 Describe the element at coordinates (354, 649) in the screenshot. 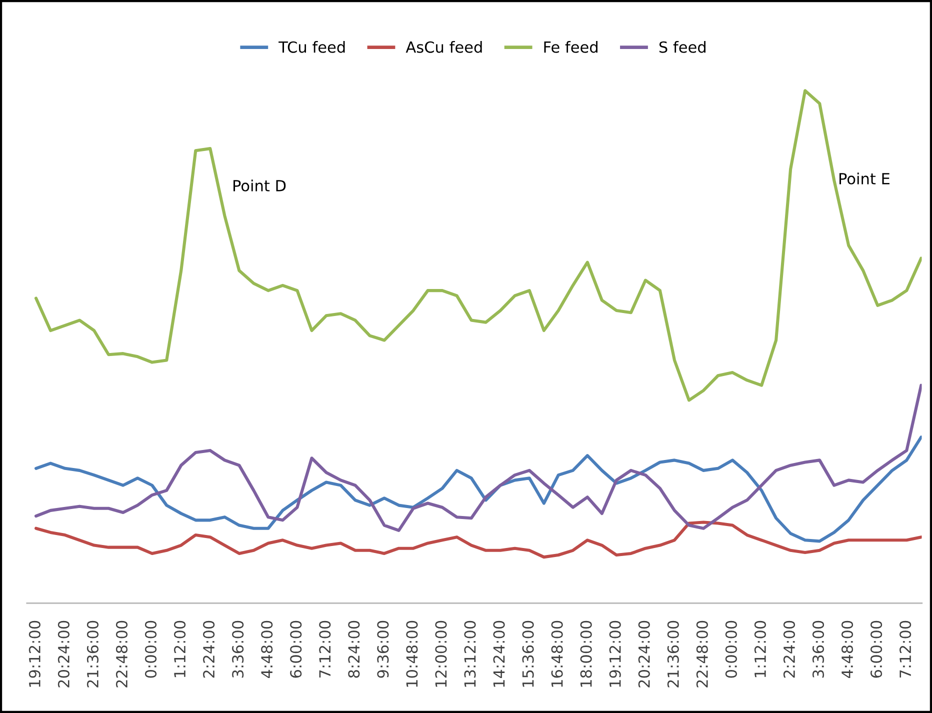

I see `x-tick-label: 8:24:00` at that location.